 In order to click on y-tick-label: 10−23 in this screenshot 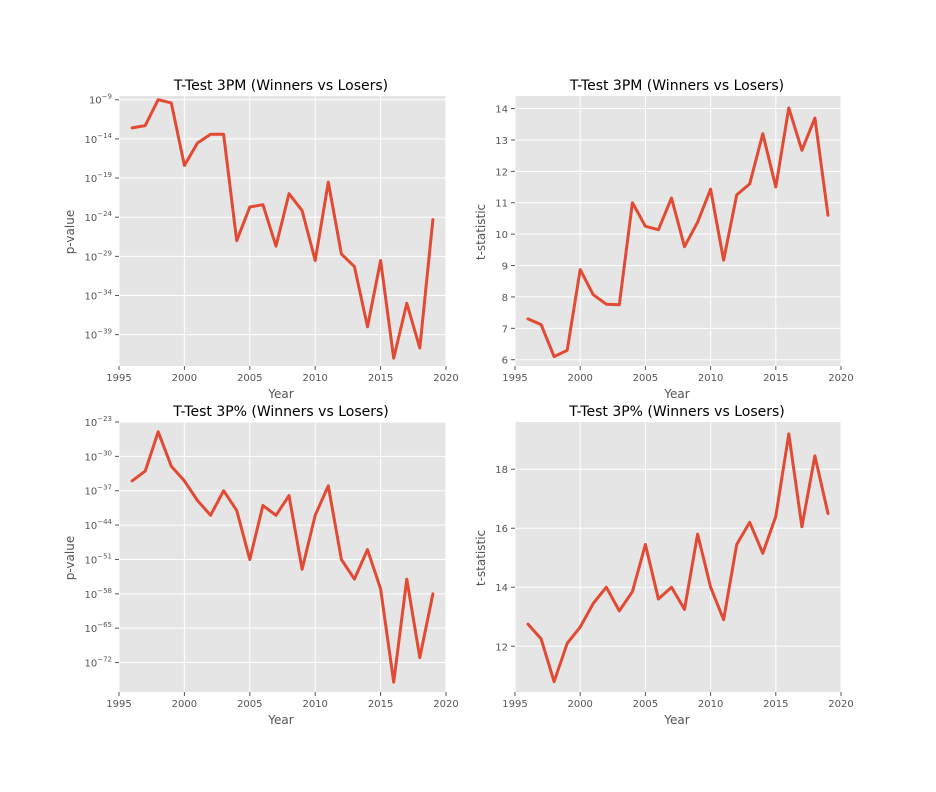, I will do `click(98, 422)`.